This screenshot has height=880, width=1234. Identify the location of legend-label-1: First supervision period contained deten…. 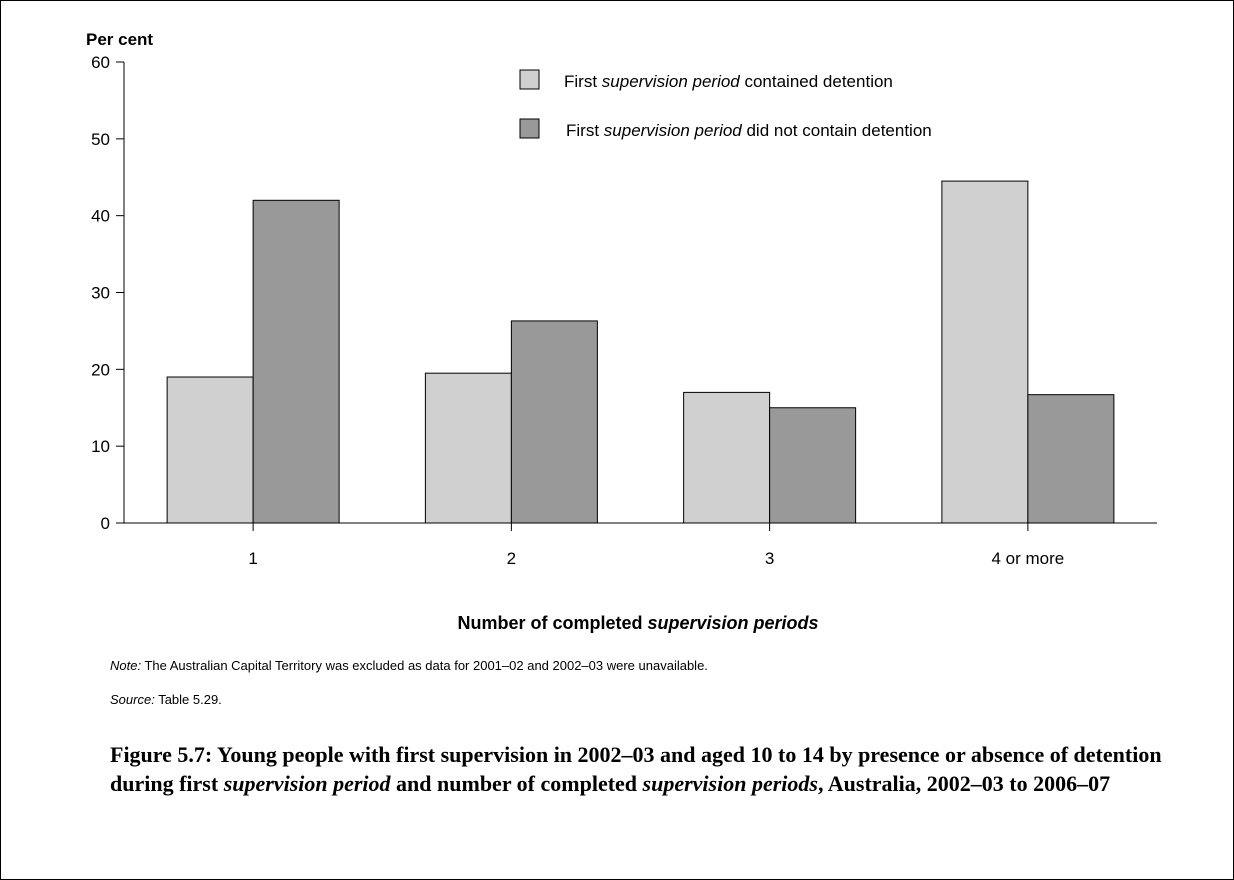
(728, 81).